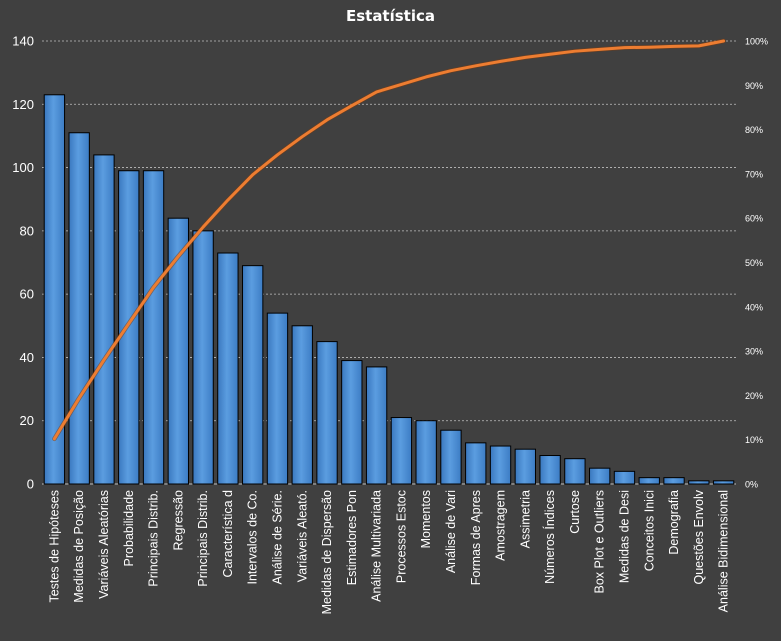 This screenshot has width=781, height=641. What do you see at coordinates (377, 546) in the screenshot?
I see `x-tick-label: Análise Multivariada` at bounding box center [377, 546].